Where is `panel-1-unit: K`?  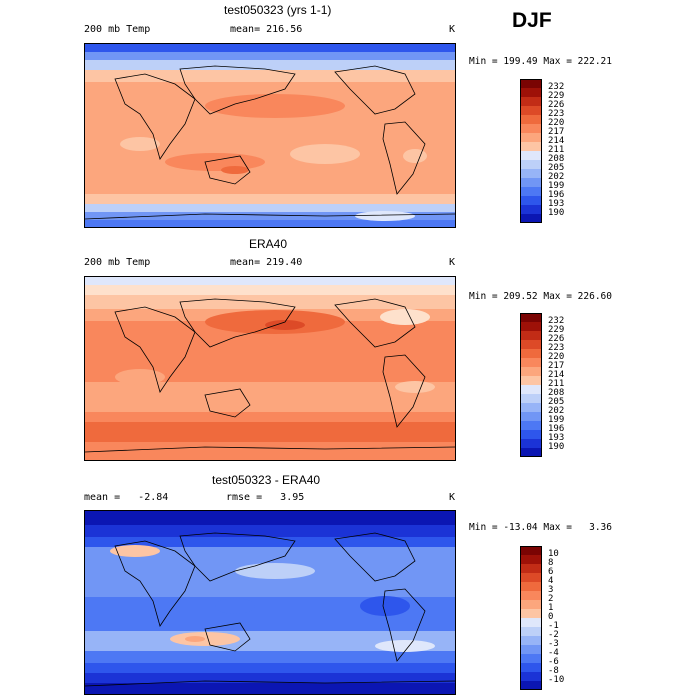 panel-1-unit: K is located at coordinates (452, 29).